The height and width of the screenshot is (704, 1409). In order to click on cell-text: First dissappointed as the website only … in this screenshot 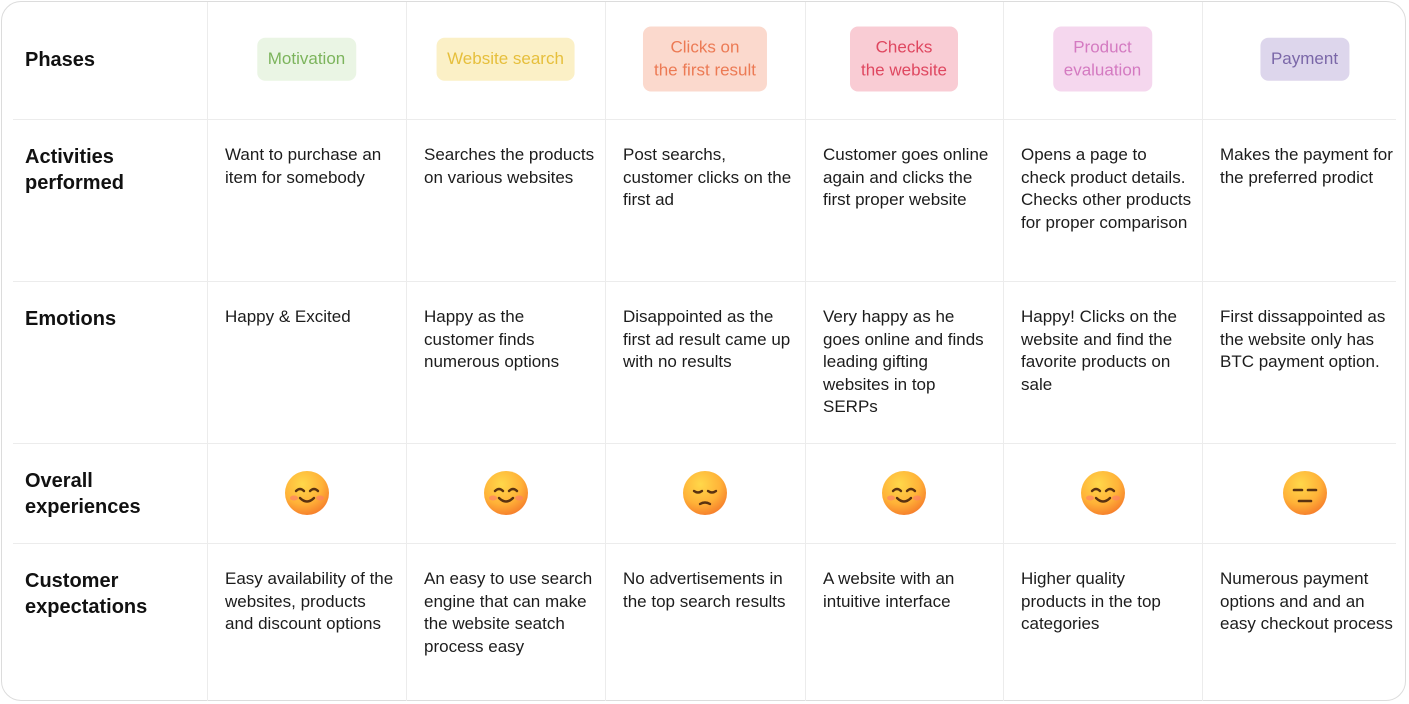, I will do `click(1303, 339)`.